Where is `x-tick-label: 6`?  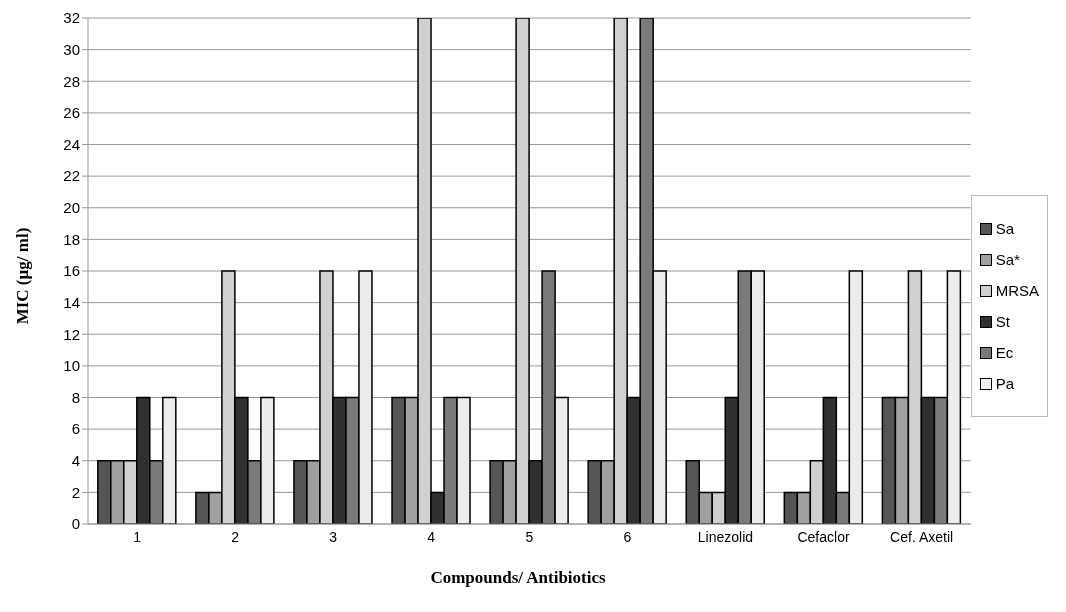 x-tick-label: 6 is located at coordinates (627, 536).